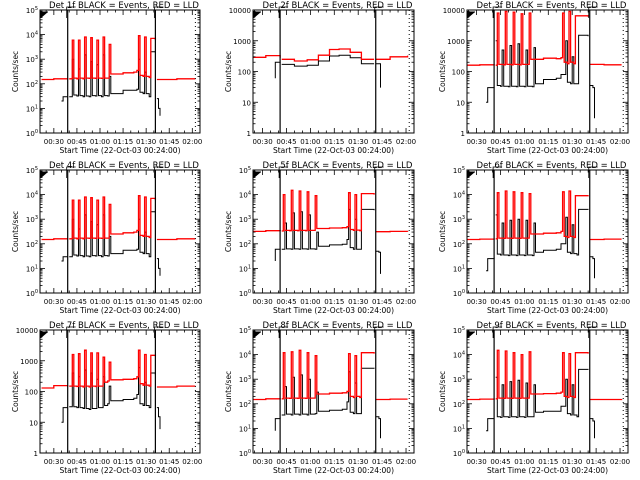 This screenshot has height=480, width=640. Describe the element at coordinates (460, 103) in the screenshot. I see `y-tick-label: 10` at that location.